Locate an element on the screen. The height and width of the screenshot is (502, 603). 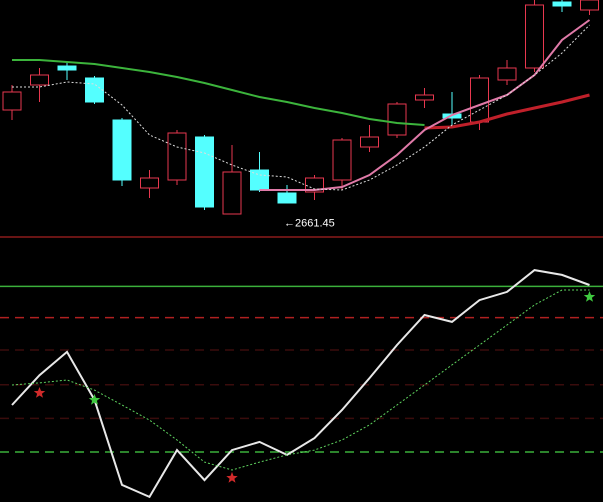
low-price-label: ←2661.45 is located at coordinates (309, 223).